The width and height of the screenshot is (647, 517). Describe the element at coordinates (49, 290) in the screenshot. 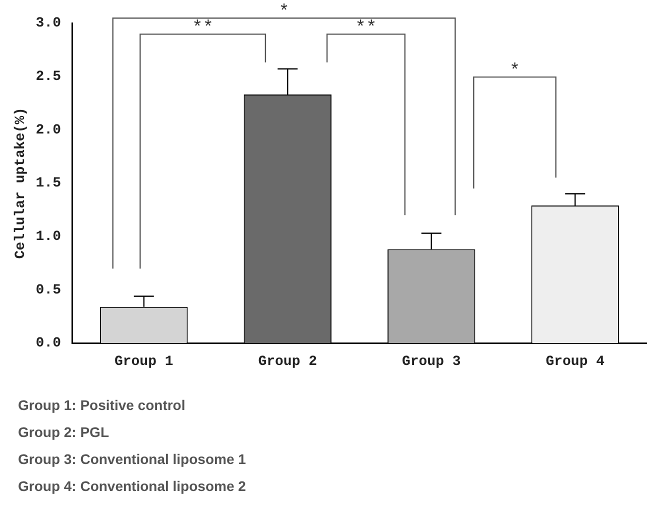

I see `y-tick-label: 0.5` at that location.